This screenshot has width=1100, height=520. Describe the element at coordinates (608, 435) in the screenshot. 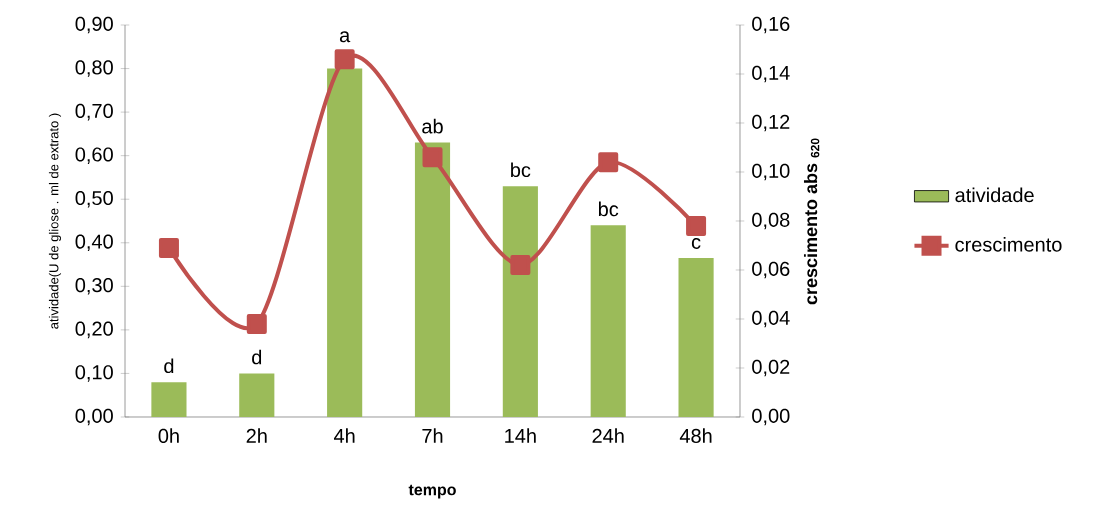

I see `x-tick-label: 24h` at that location.